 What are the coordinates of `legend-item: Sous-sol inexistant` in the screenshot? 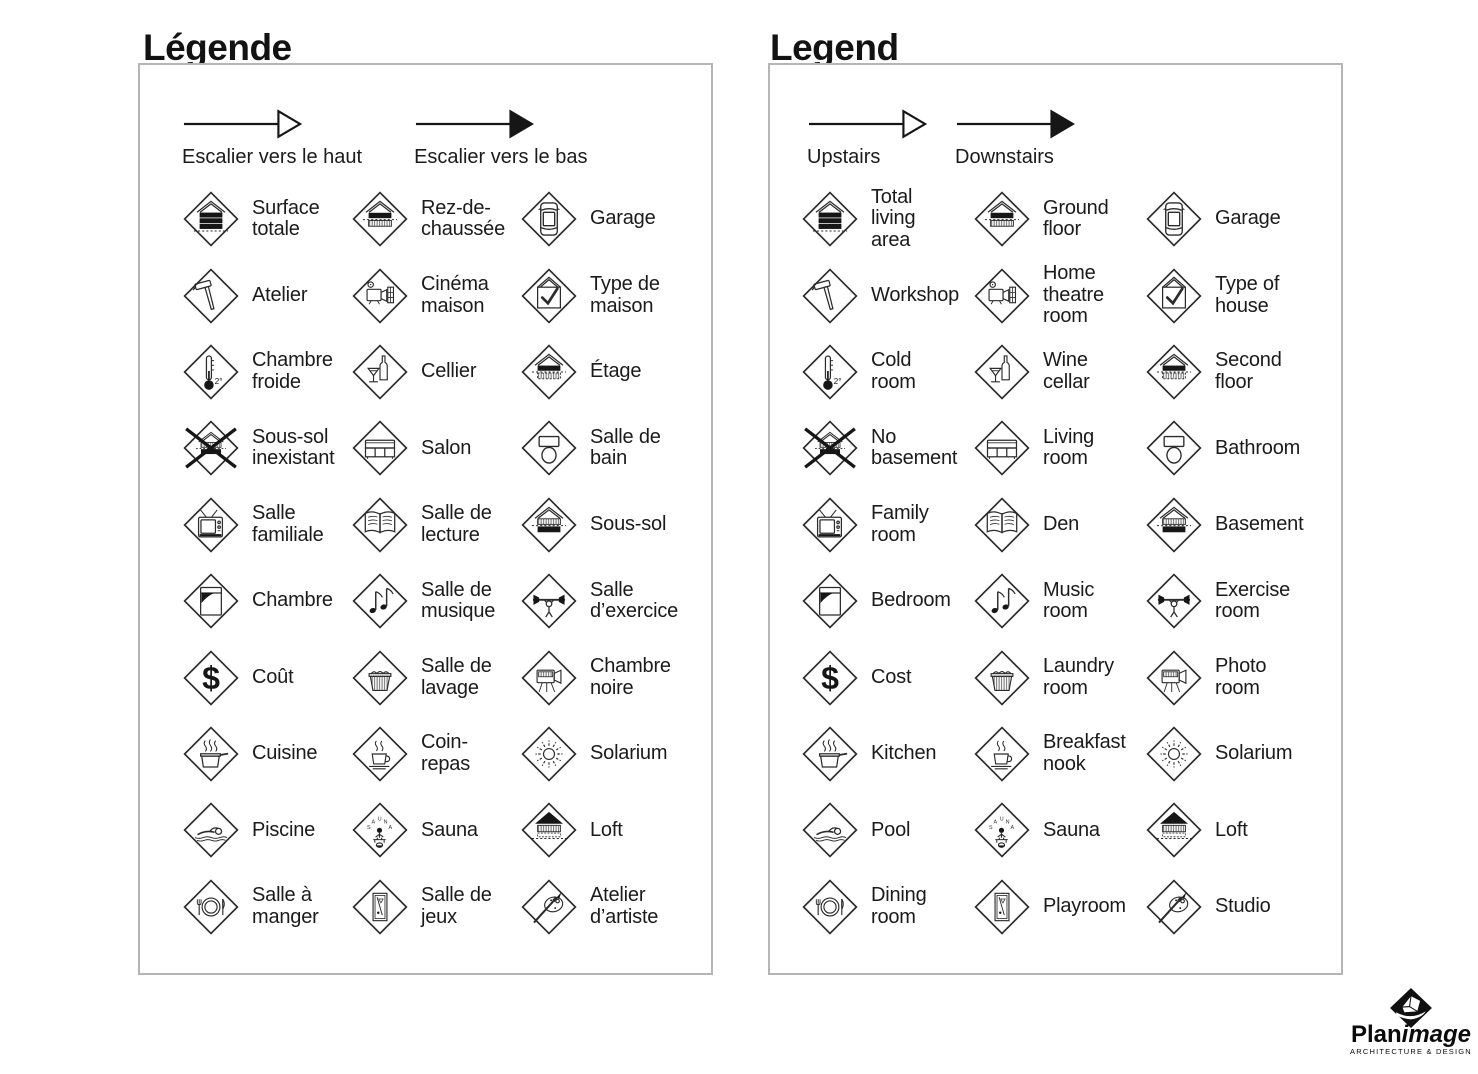 It's located at (266, 448).